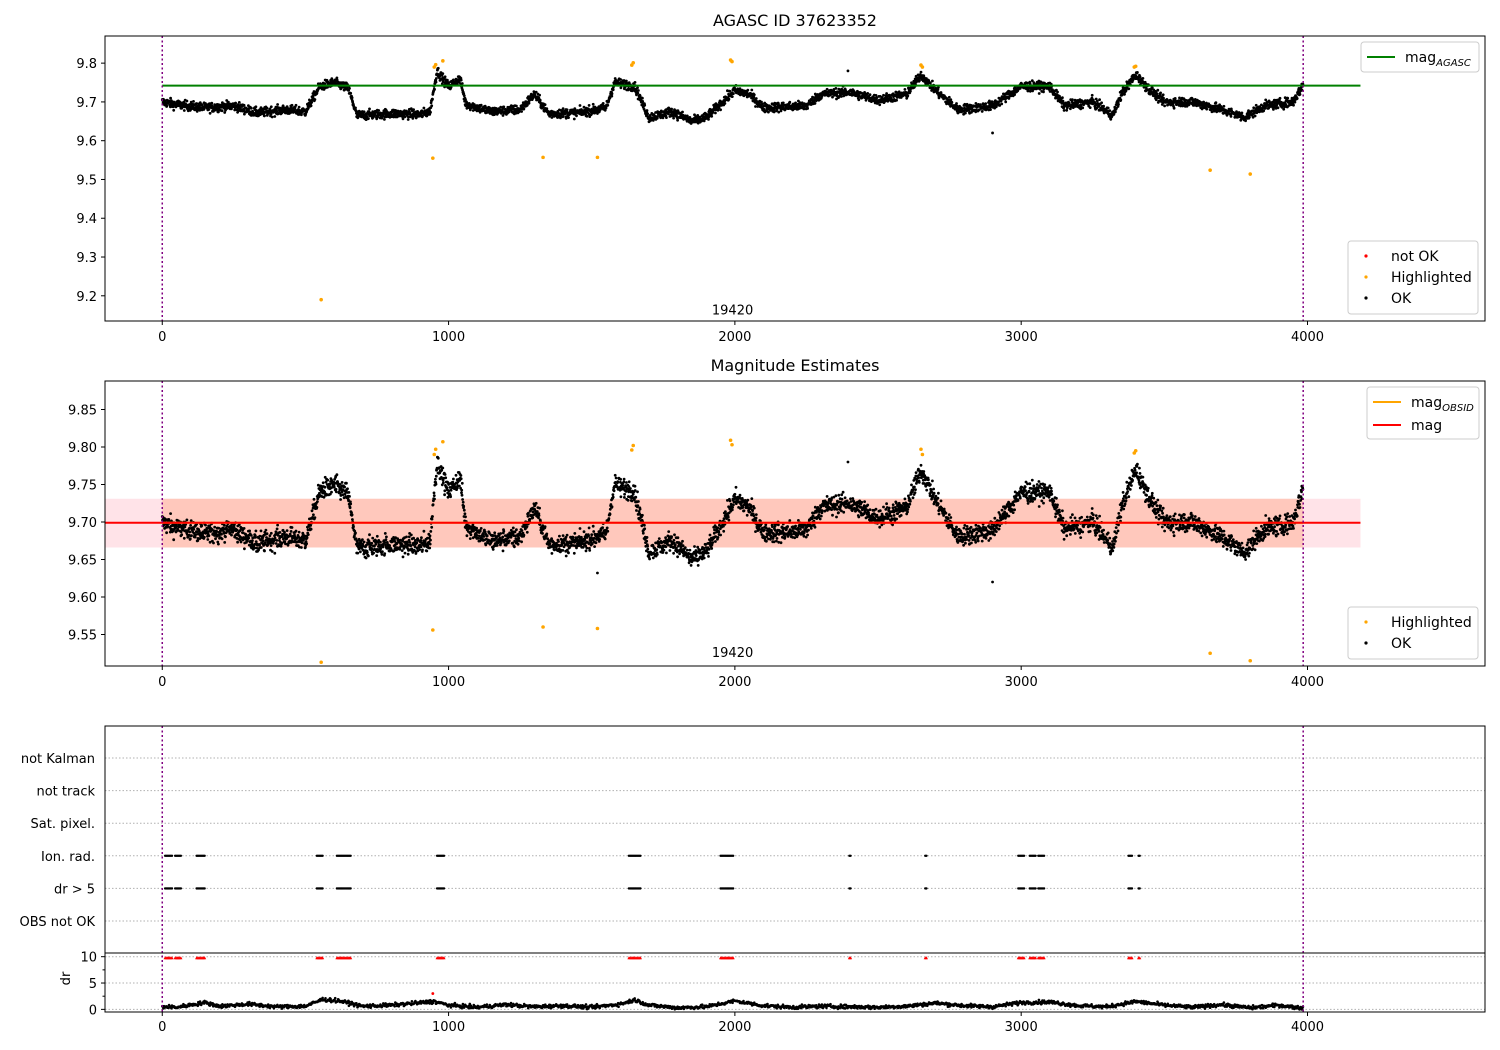 This screenshot has width=1500, height=1050. I want to click on y-tick-label: 9.8, so click(86, 64).